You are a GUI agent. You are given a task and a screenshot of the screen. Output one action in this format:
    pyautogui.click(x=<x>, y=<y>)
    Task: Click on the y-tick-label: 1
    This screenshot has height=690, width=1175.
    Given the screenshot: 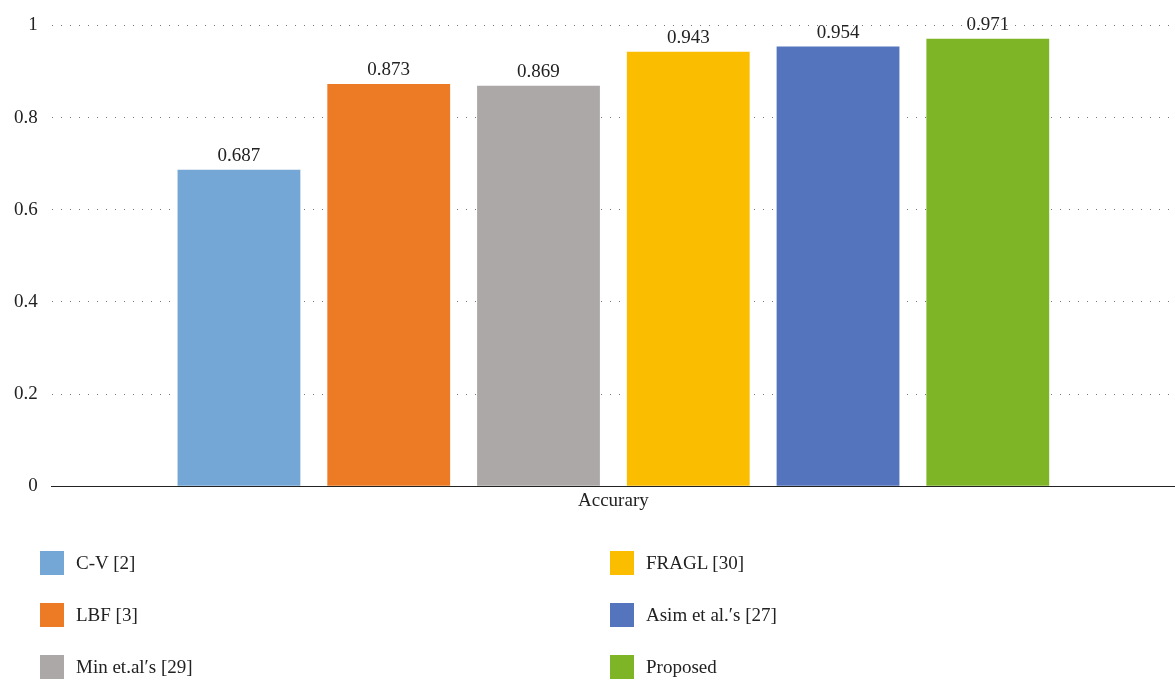 What is the action you would take?
    pyautogui.click(x=33, y=24)
    